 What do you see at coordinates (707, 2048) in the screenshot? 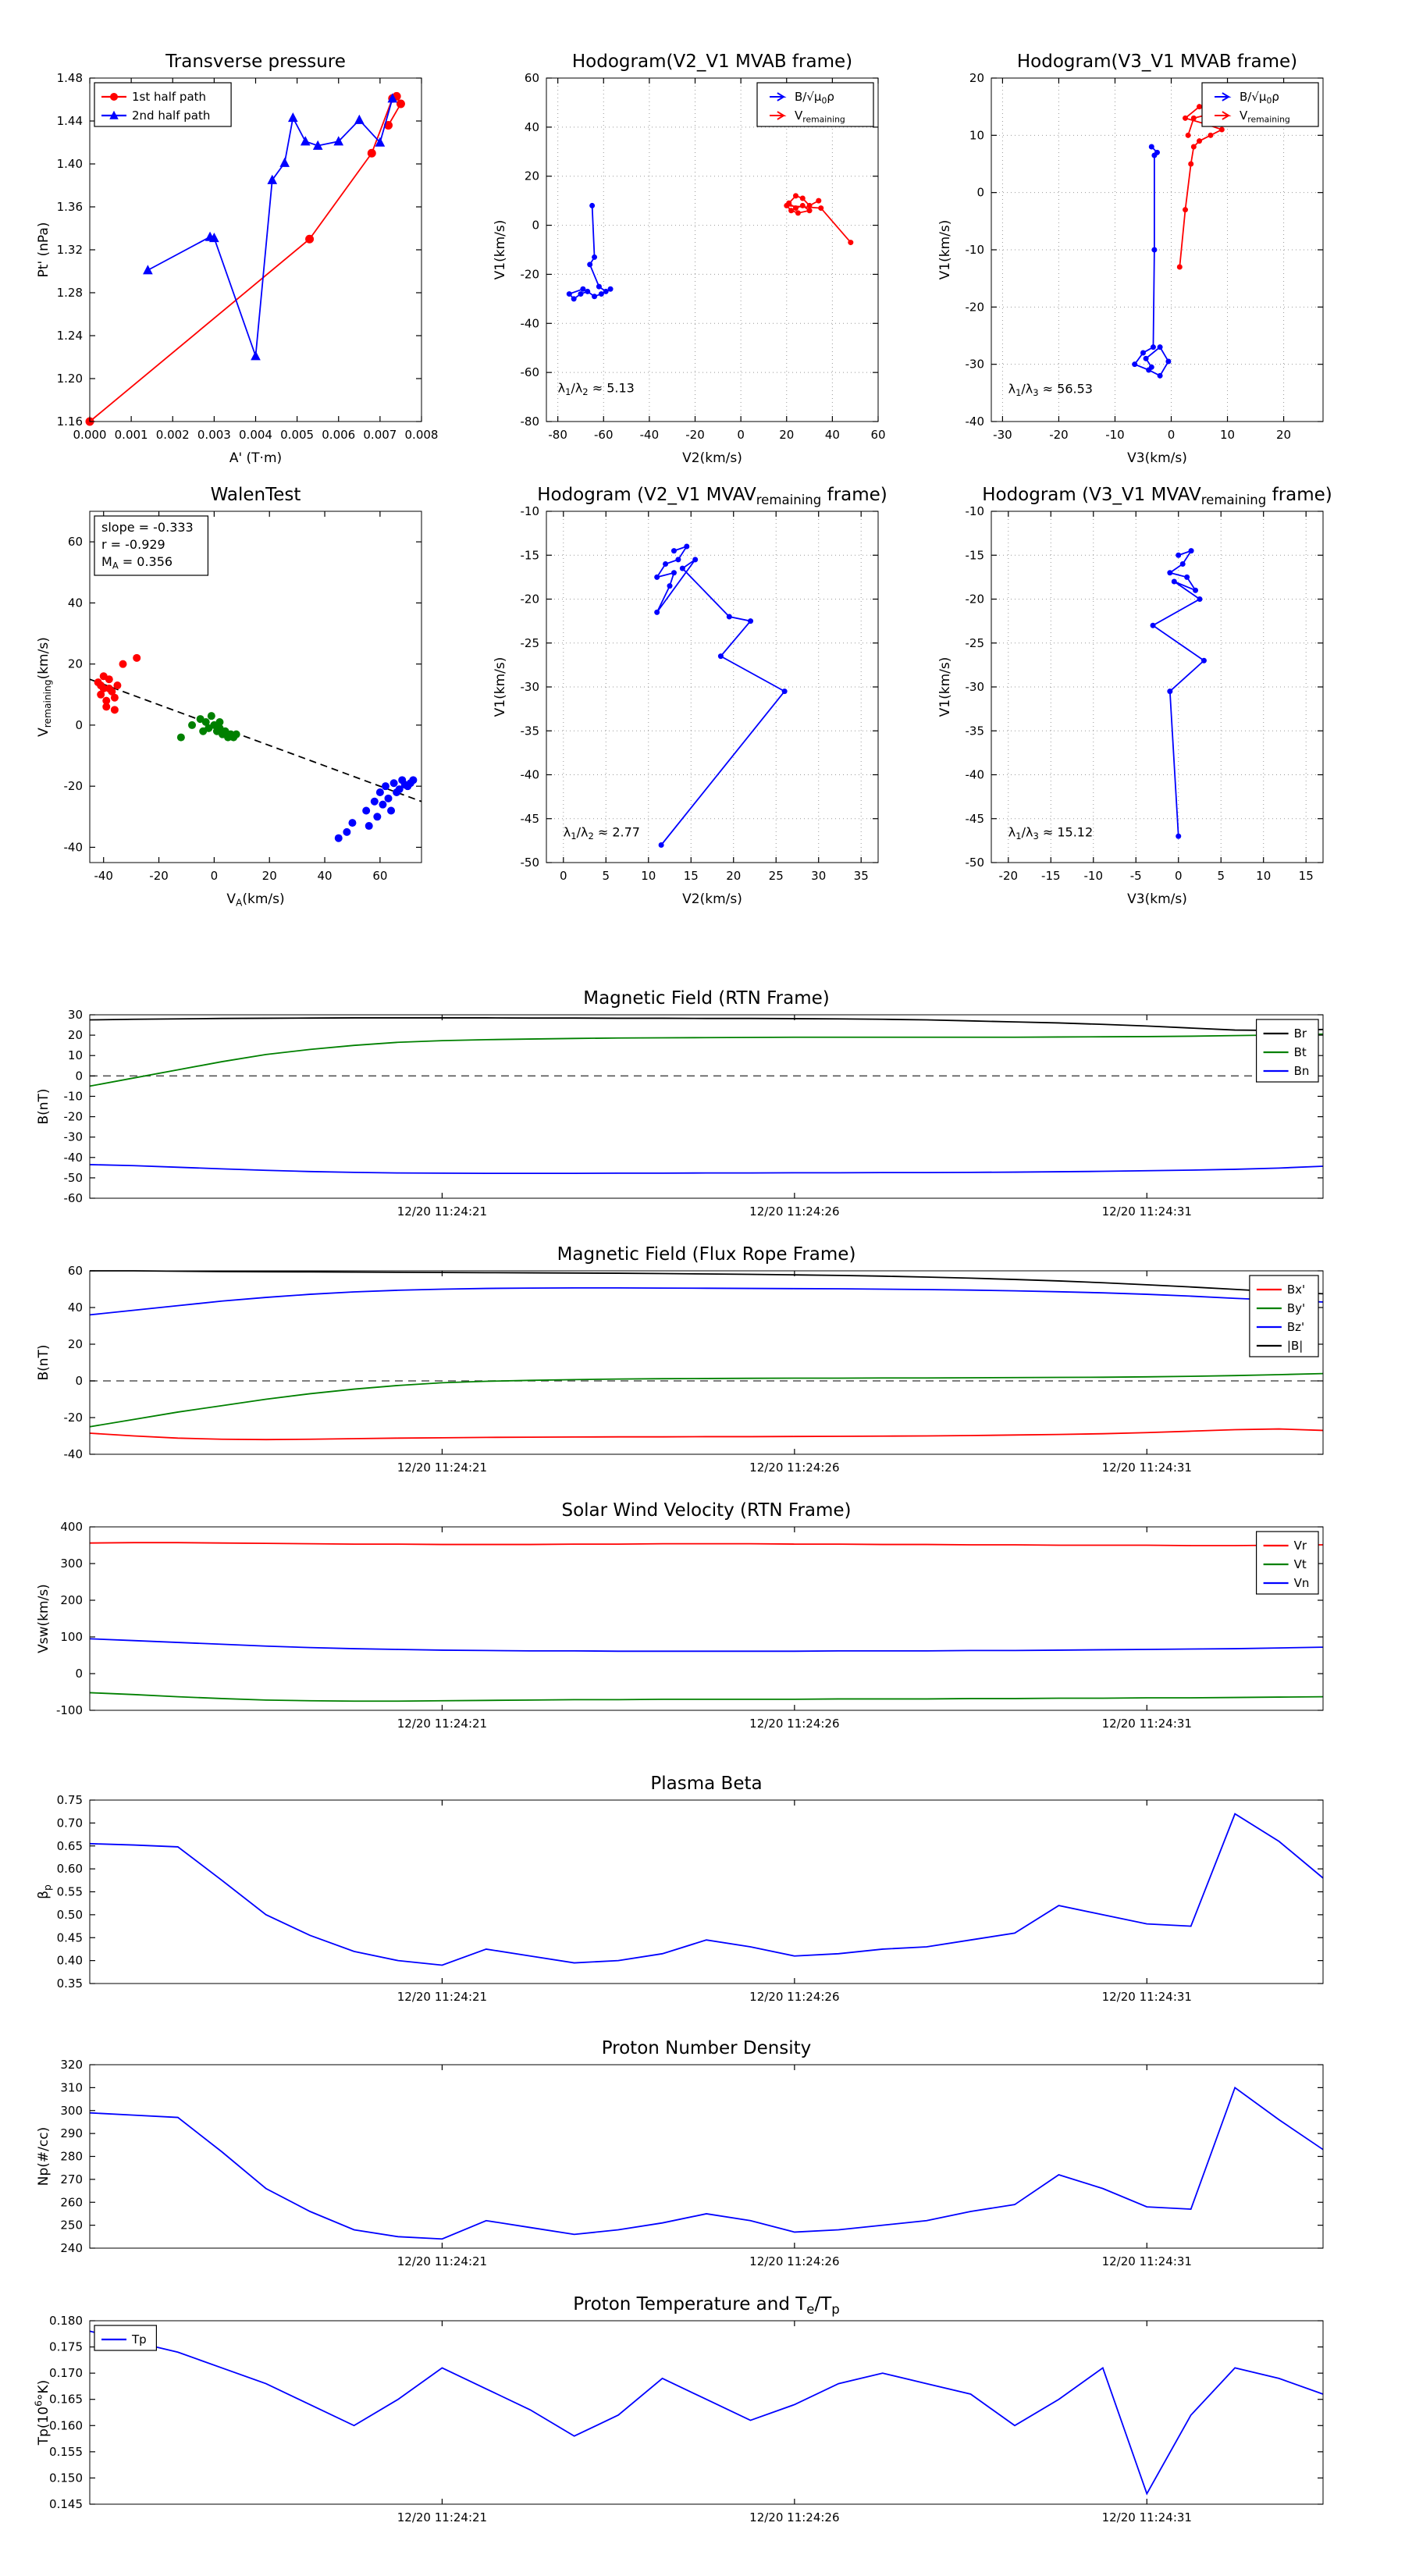
I see `svg-text: Proton Number Density` at bounding box center [707, 2048].